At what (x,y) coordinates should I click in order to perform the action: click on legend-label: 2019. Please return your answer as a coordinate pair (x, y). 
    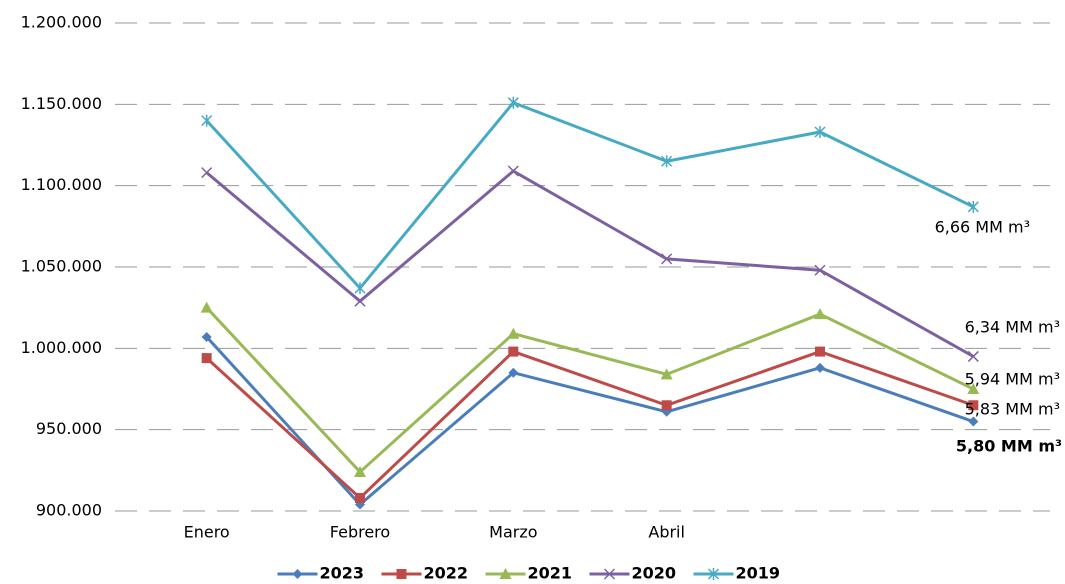
    Looking at the image, I should click on (758, 573).